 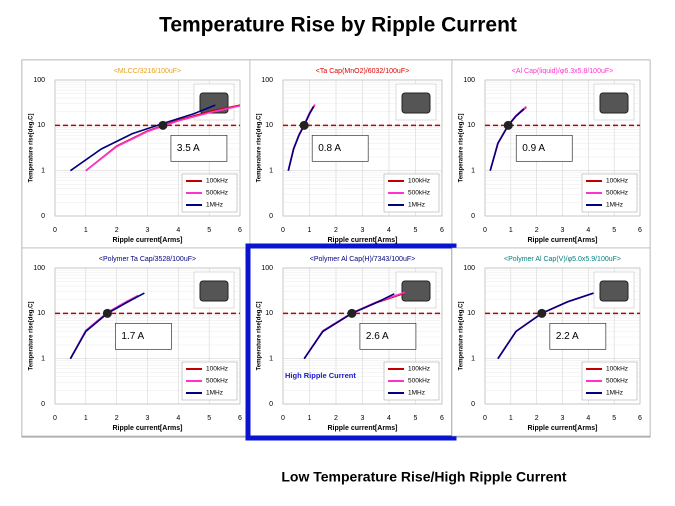 What do you see at coordinates (533, 148) in the screenshot?
I see `annotation: 0.9 A` at bounding box center [533, 148].